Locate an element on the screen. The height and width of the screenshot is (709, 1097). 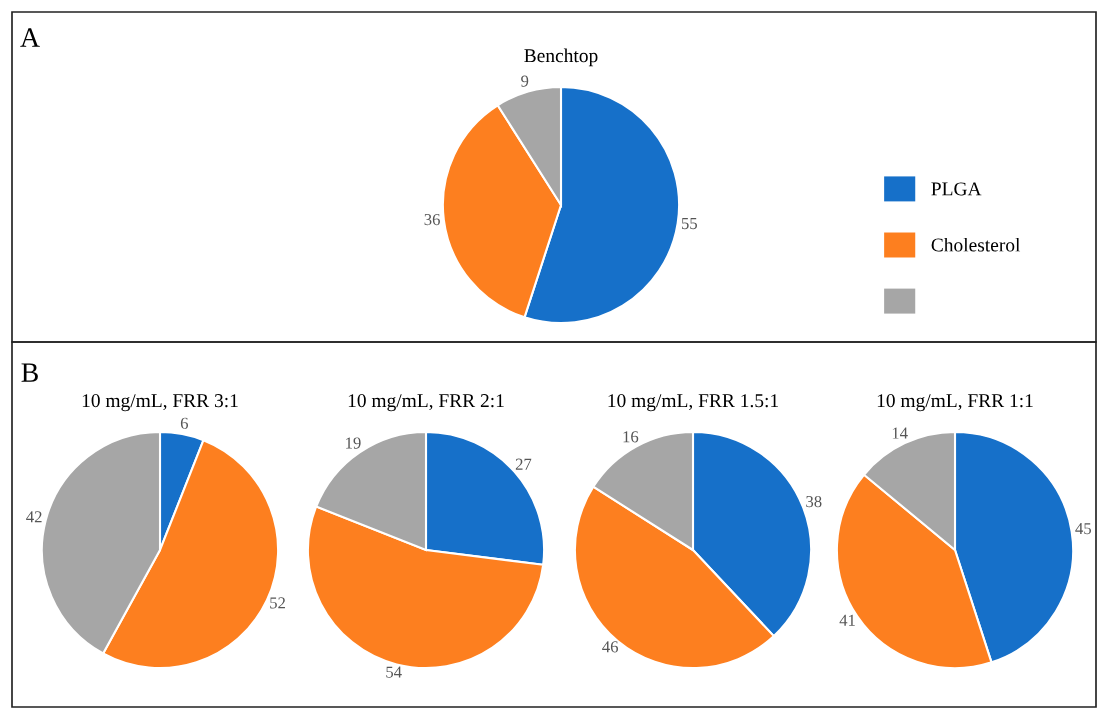
data-label: 27 is located at coordinates (523, 464).